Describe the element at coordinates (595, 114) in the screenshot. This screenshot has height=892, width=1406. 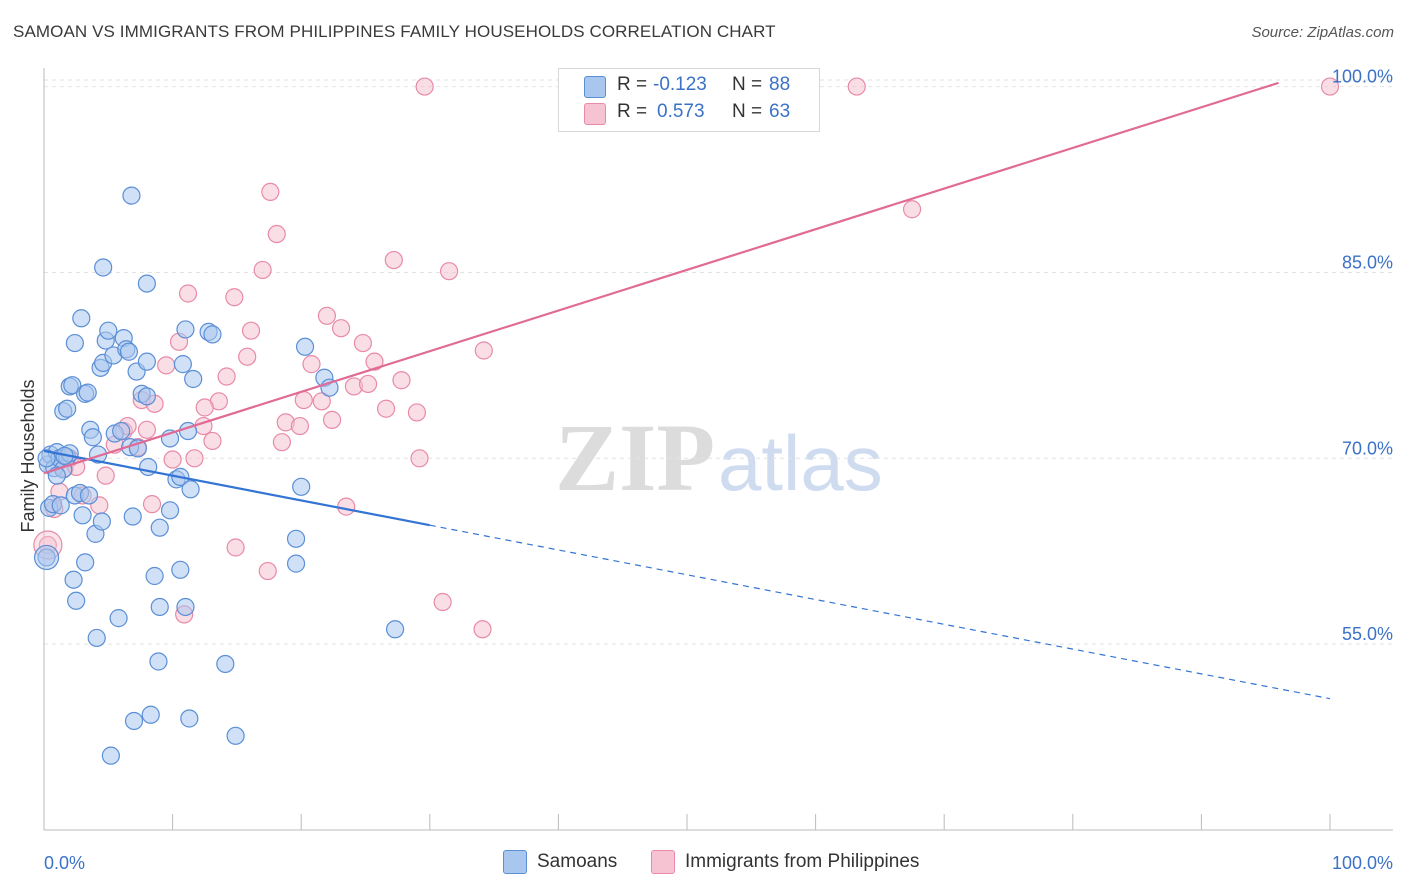
I see `legend-swatch-philippines` at that location.